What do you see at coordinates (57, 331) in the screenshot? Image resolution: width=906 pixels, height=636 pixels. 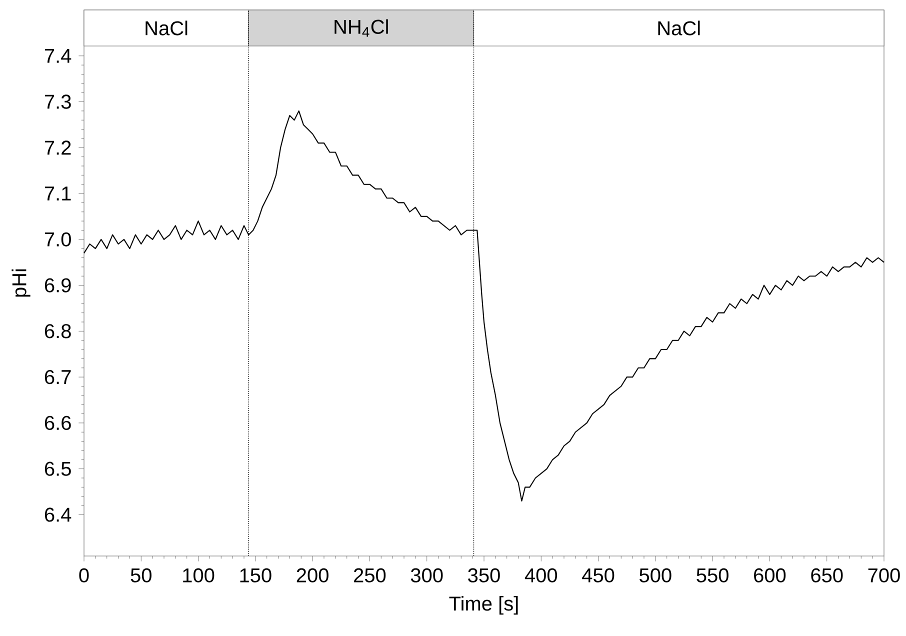 I see `y-tick-label: 6.8` at bounding box center [57, 331].